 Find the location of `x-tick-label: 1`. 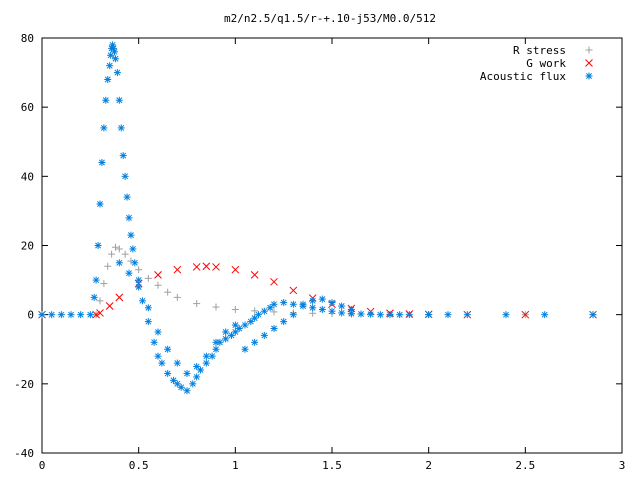

x-tick-label: 1 is located at coordinates (235, 465).